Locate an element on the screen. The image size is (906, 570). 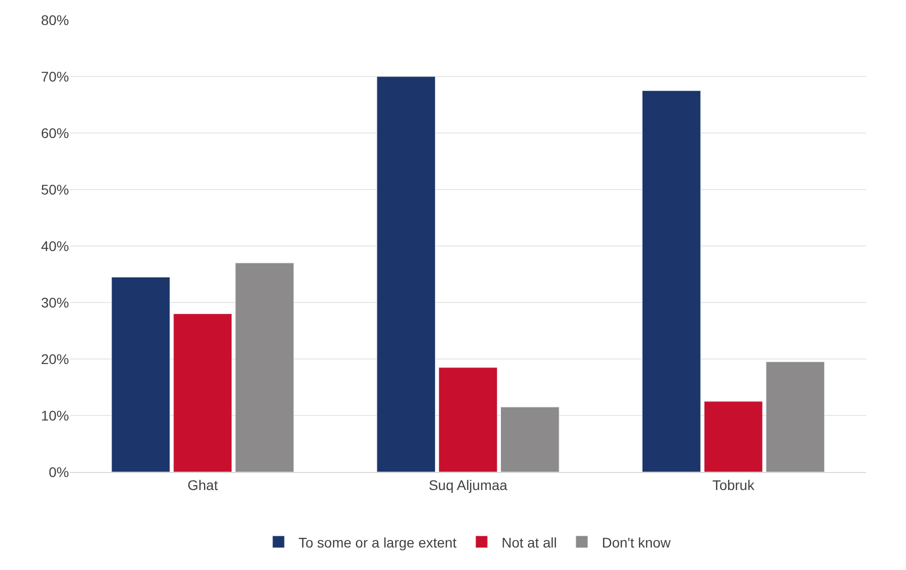
y-tick-label: 40% is located at coordinates (54, 246).